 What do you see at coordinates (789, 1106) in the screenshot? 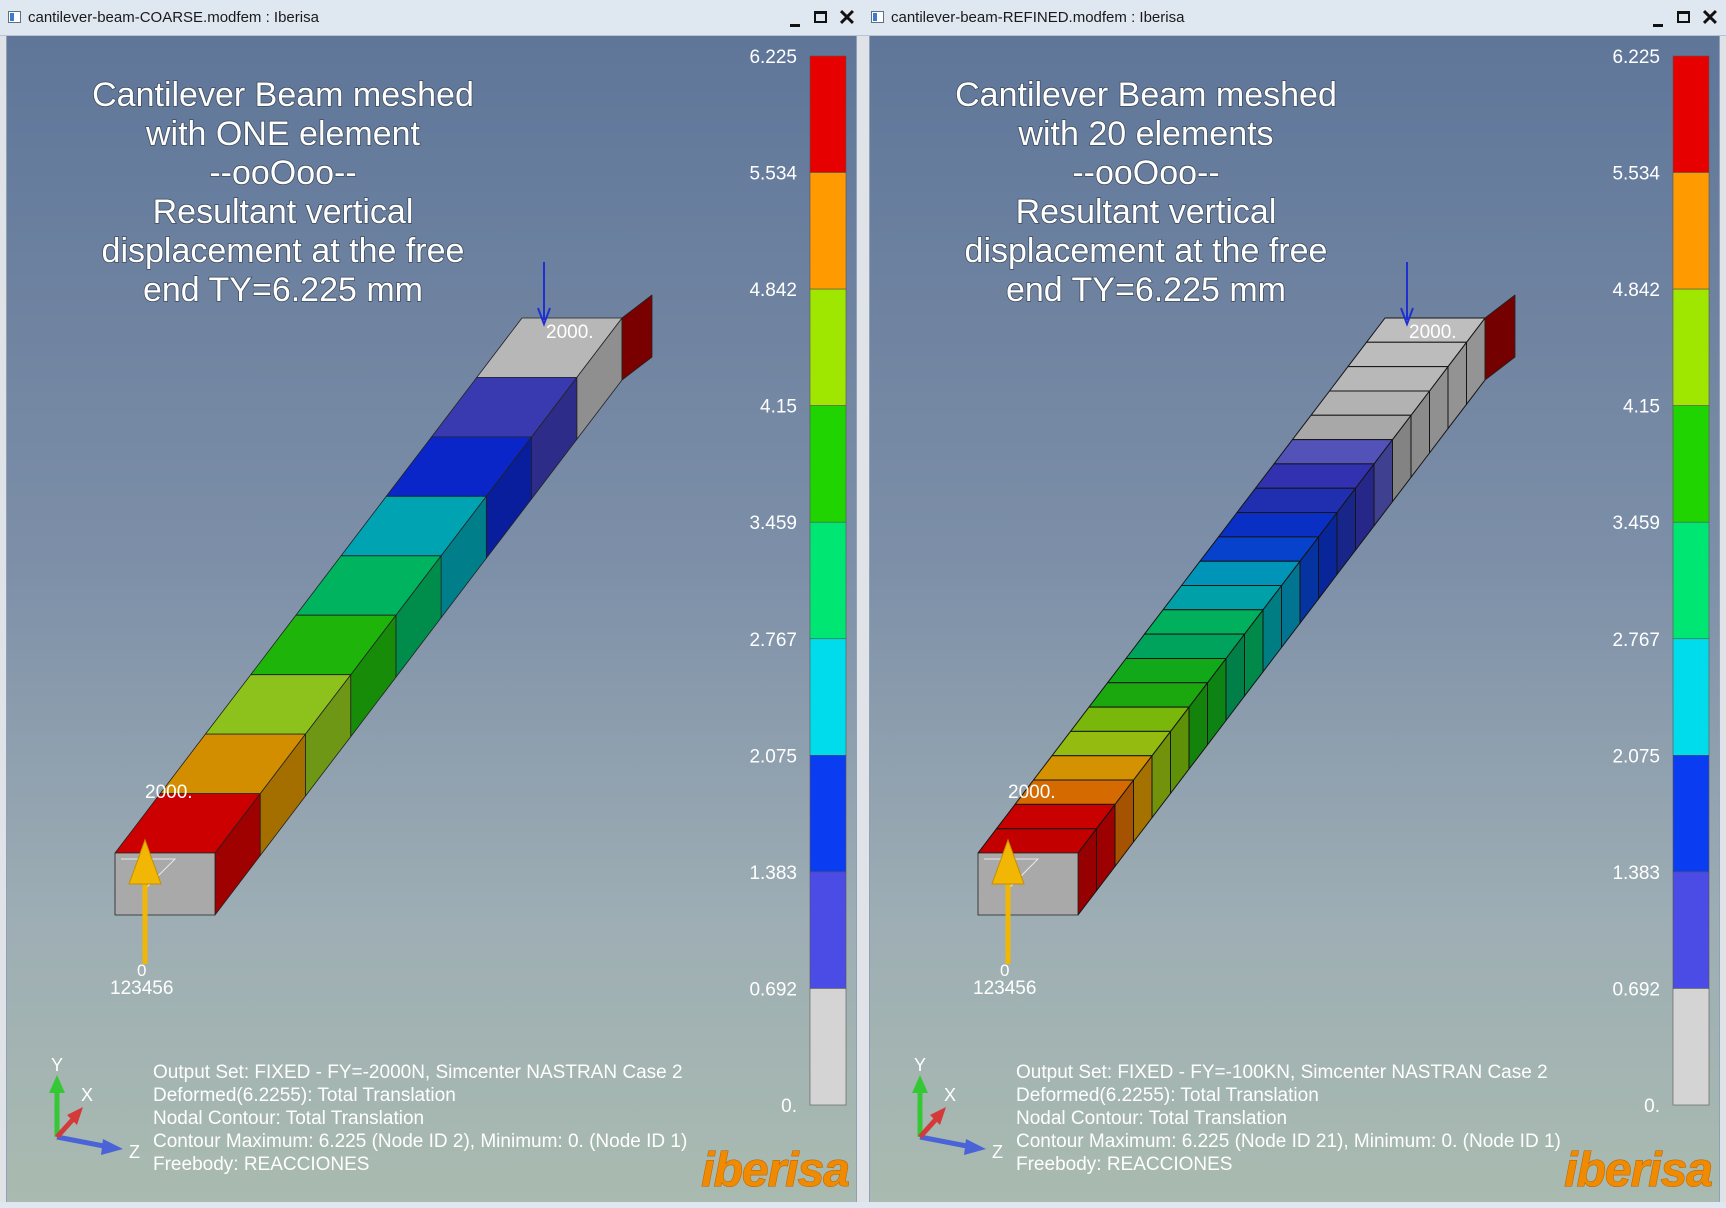
I see `legend-value: 0.` at bounding box center [789, 1106].